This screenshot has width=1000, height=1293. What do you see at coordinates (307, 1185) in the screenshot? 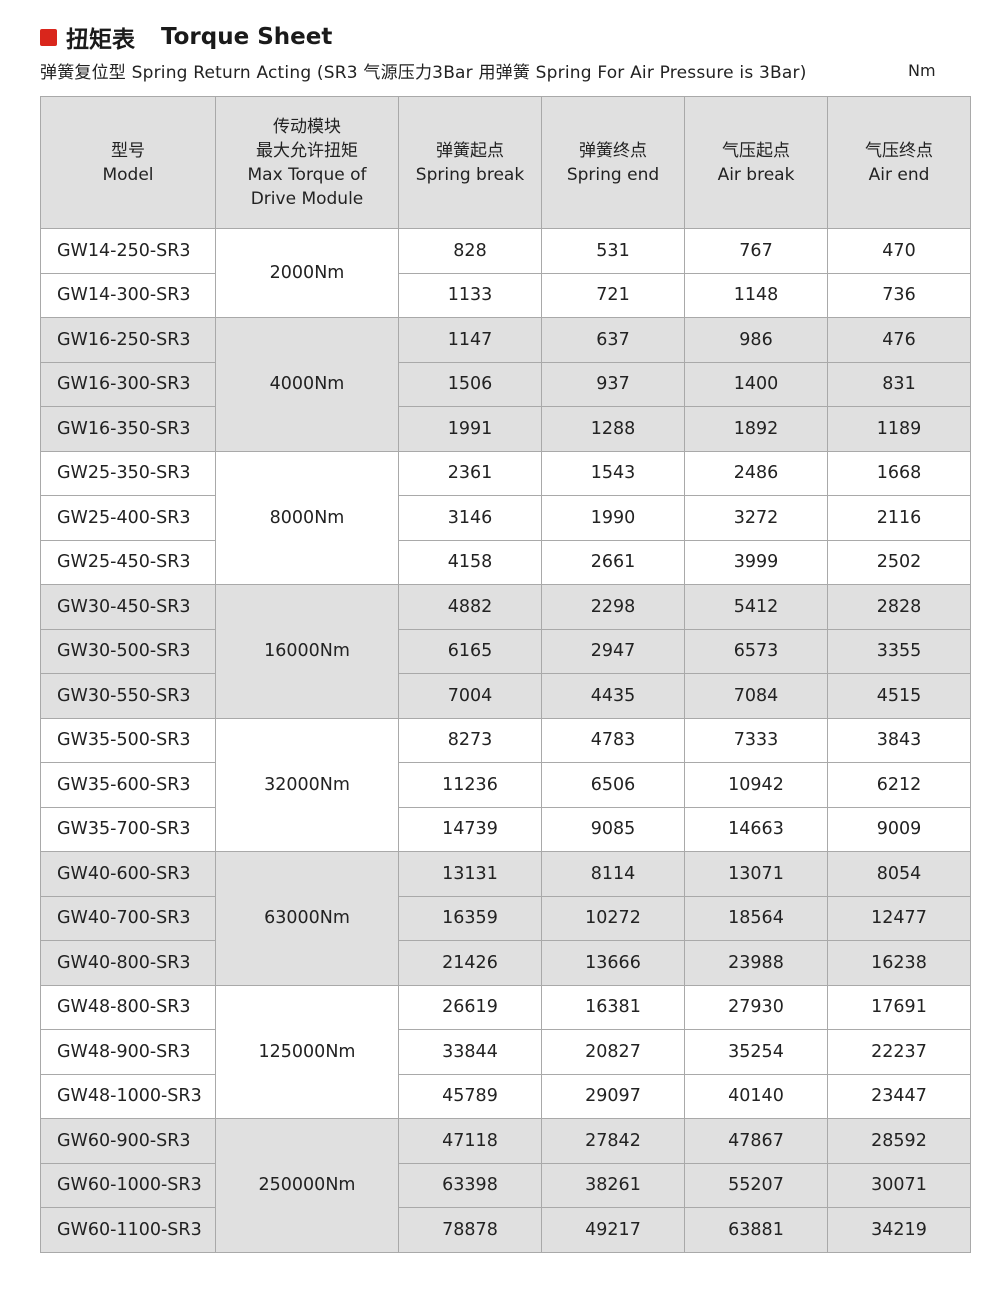
I see `max-torque-cell: 250000Nm` at bounding box center [307, 1185].